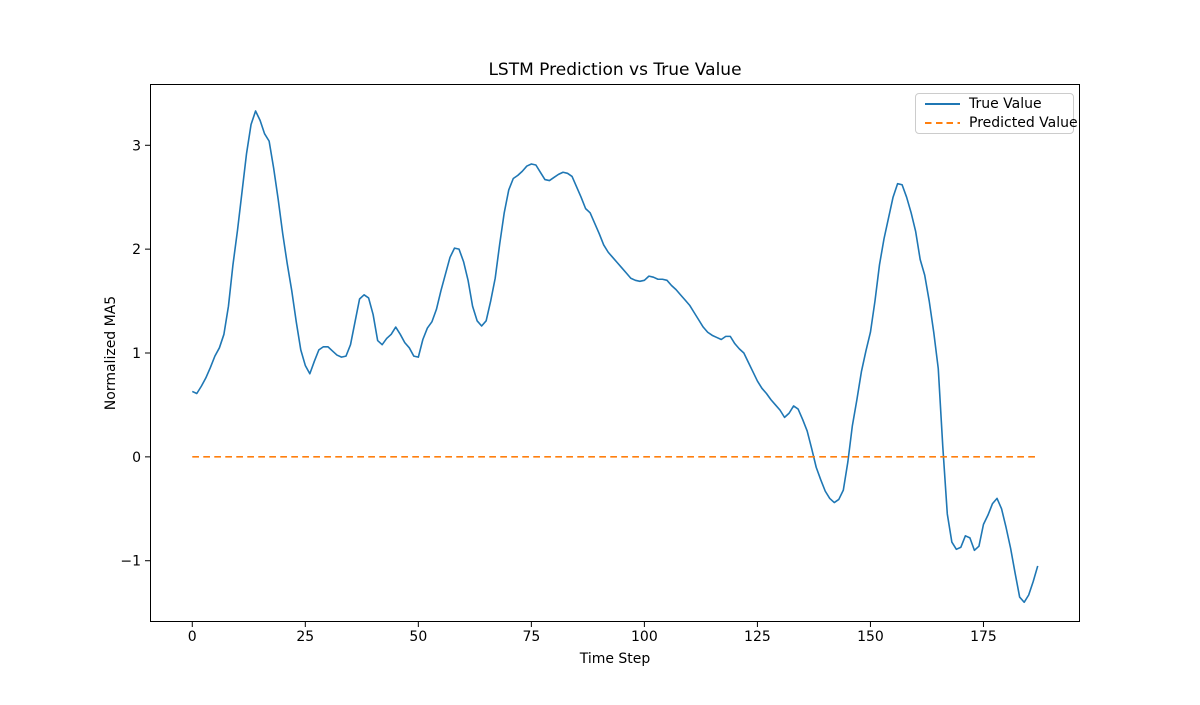  I want to click on x-tick-label: 175, so click(983, 637).